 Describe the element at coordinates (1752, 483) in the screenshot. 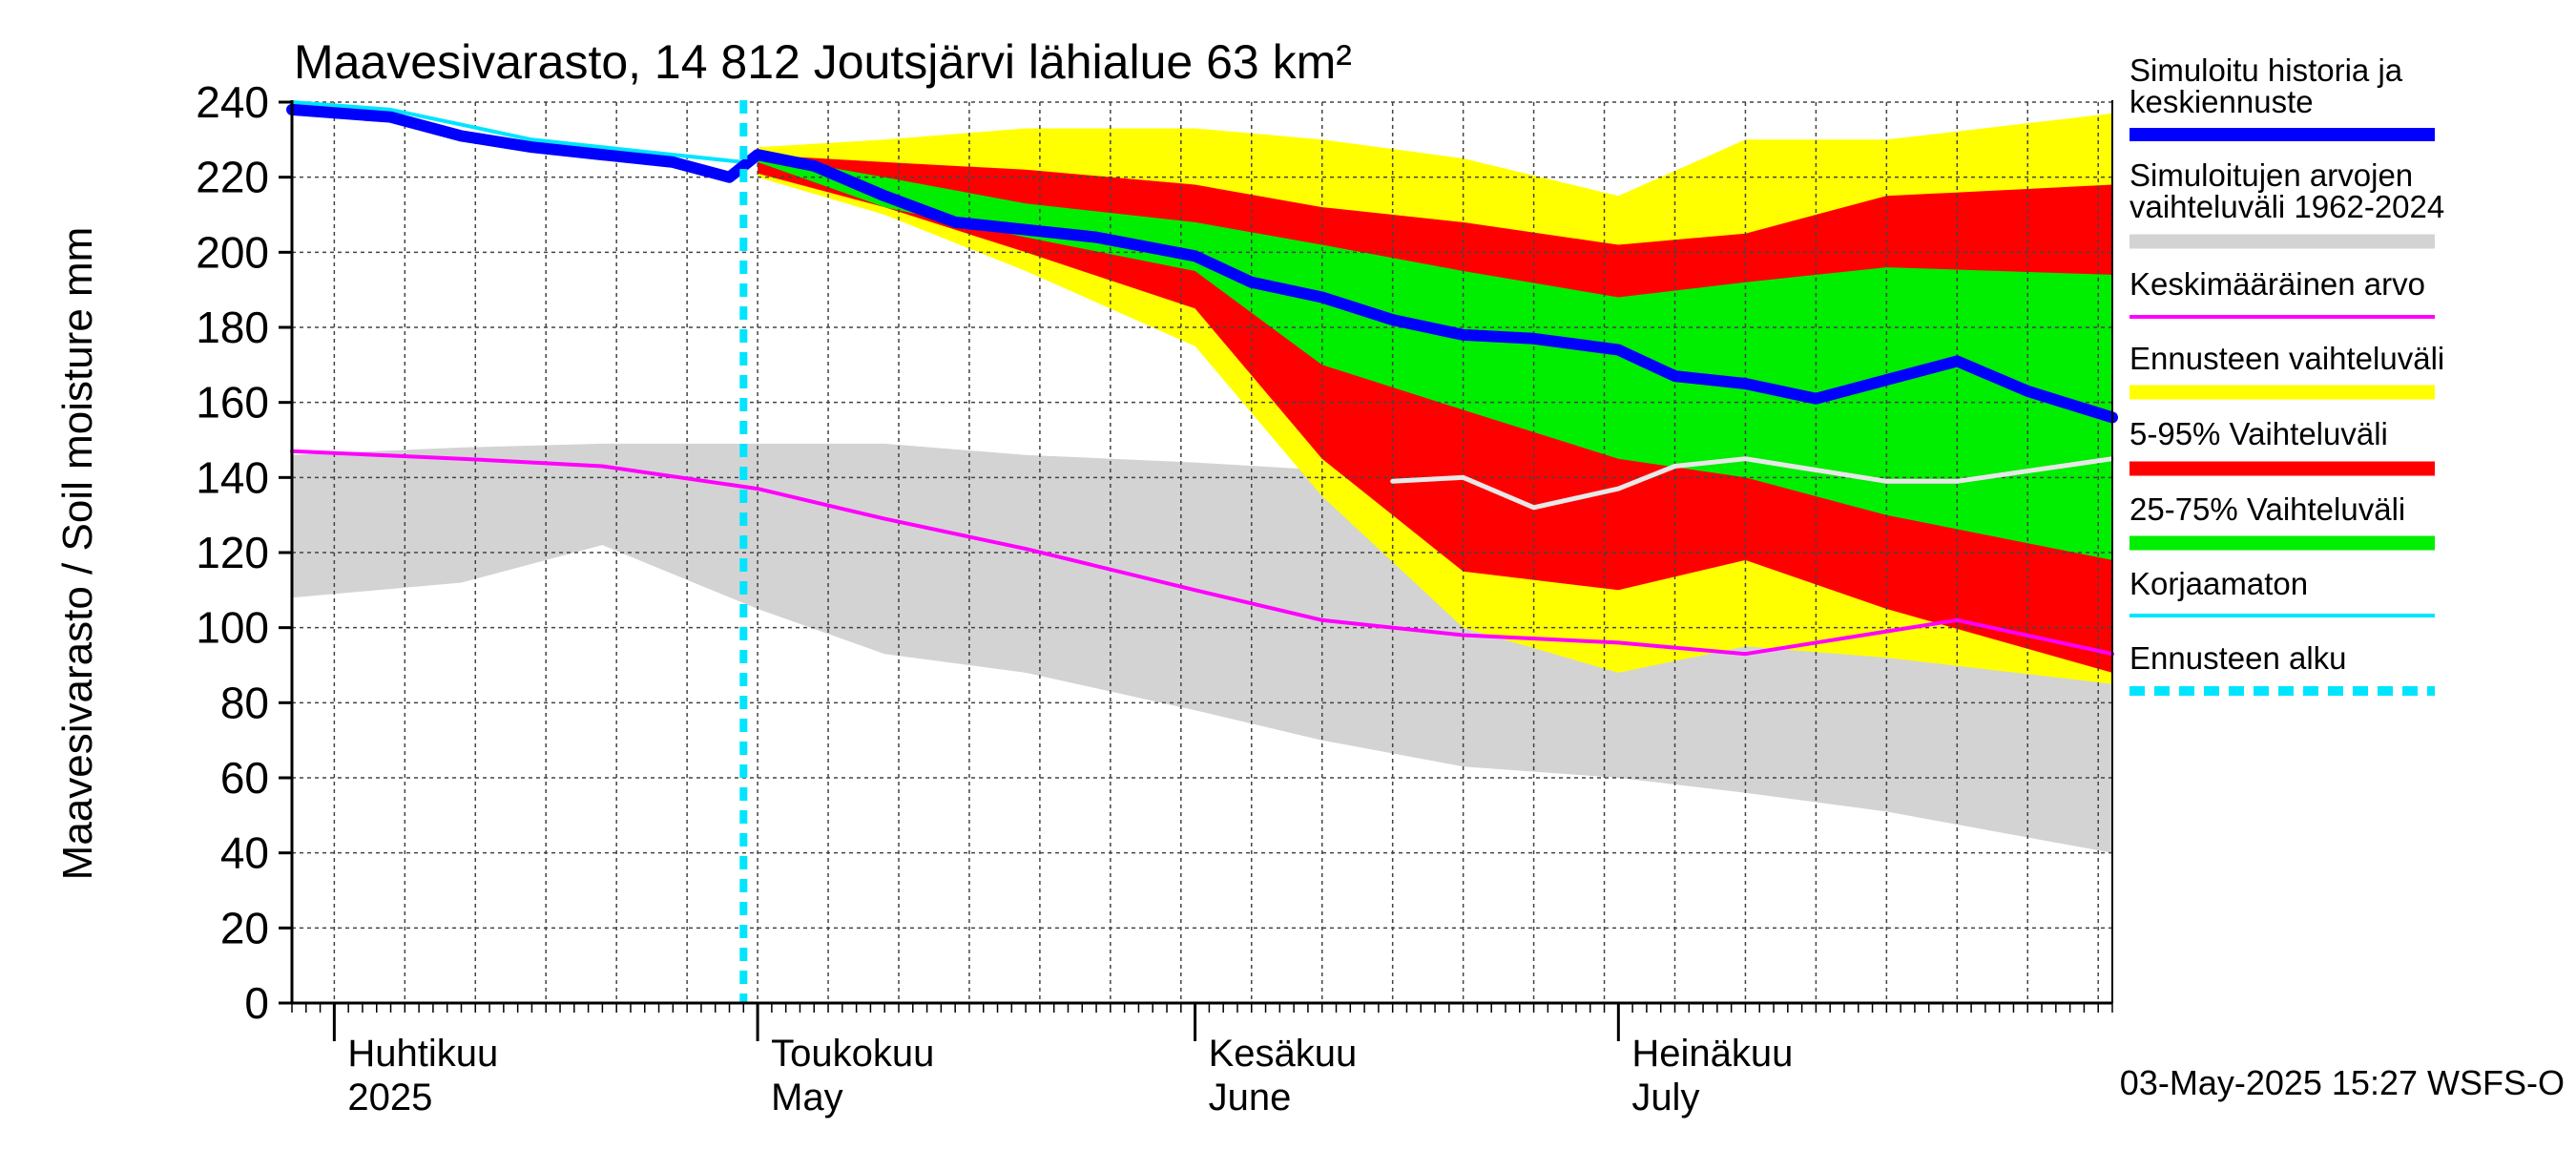

I see `historical-upper-line` at that location.